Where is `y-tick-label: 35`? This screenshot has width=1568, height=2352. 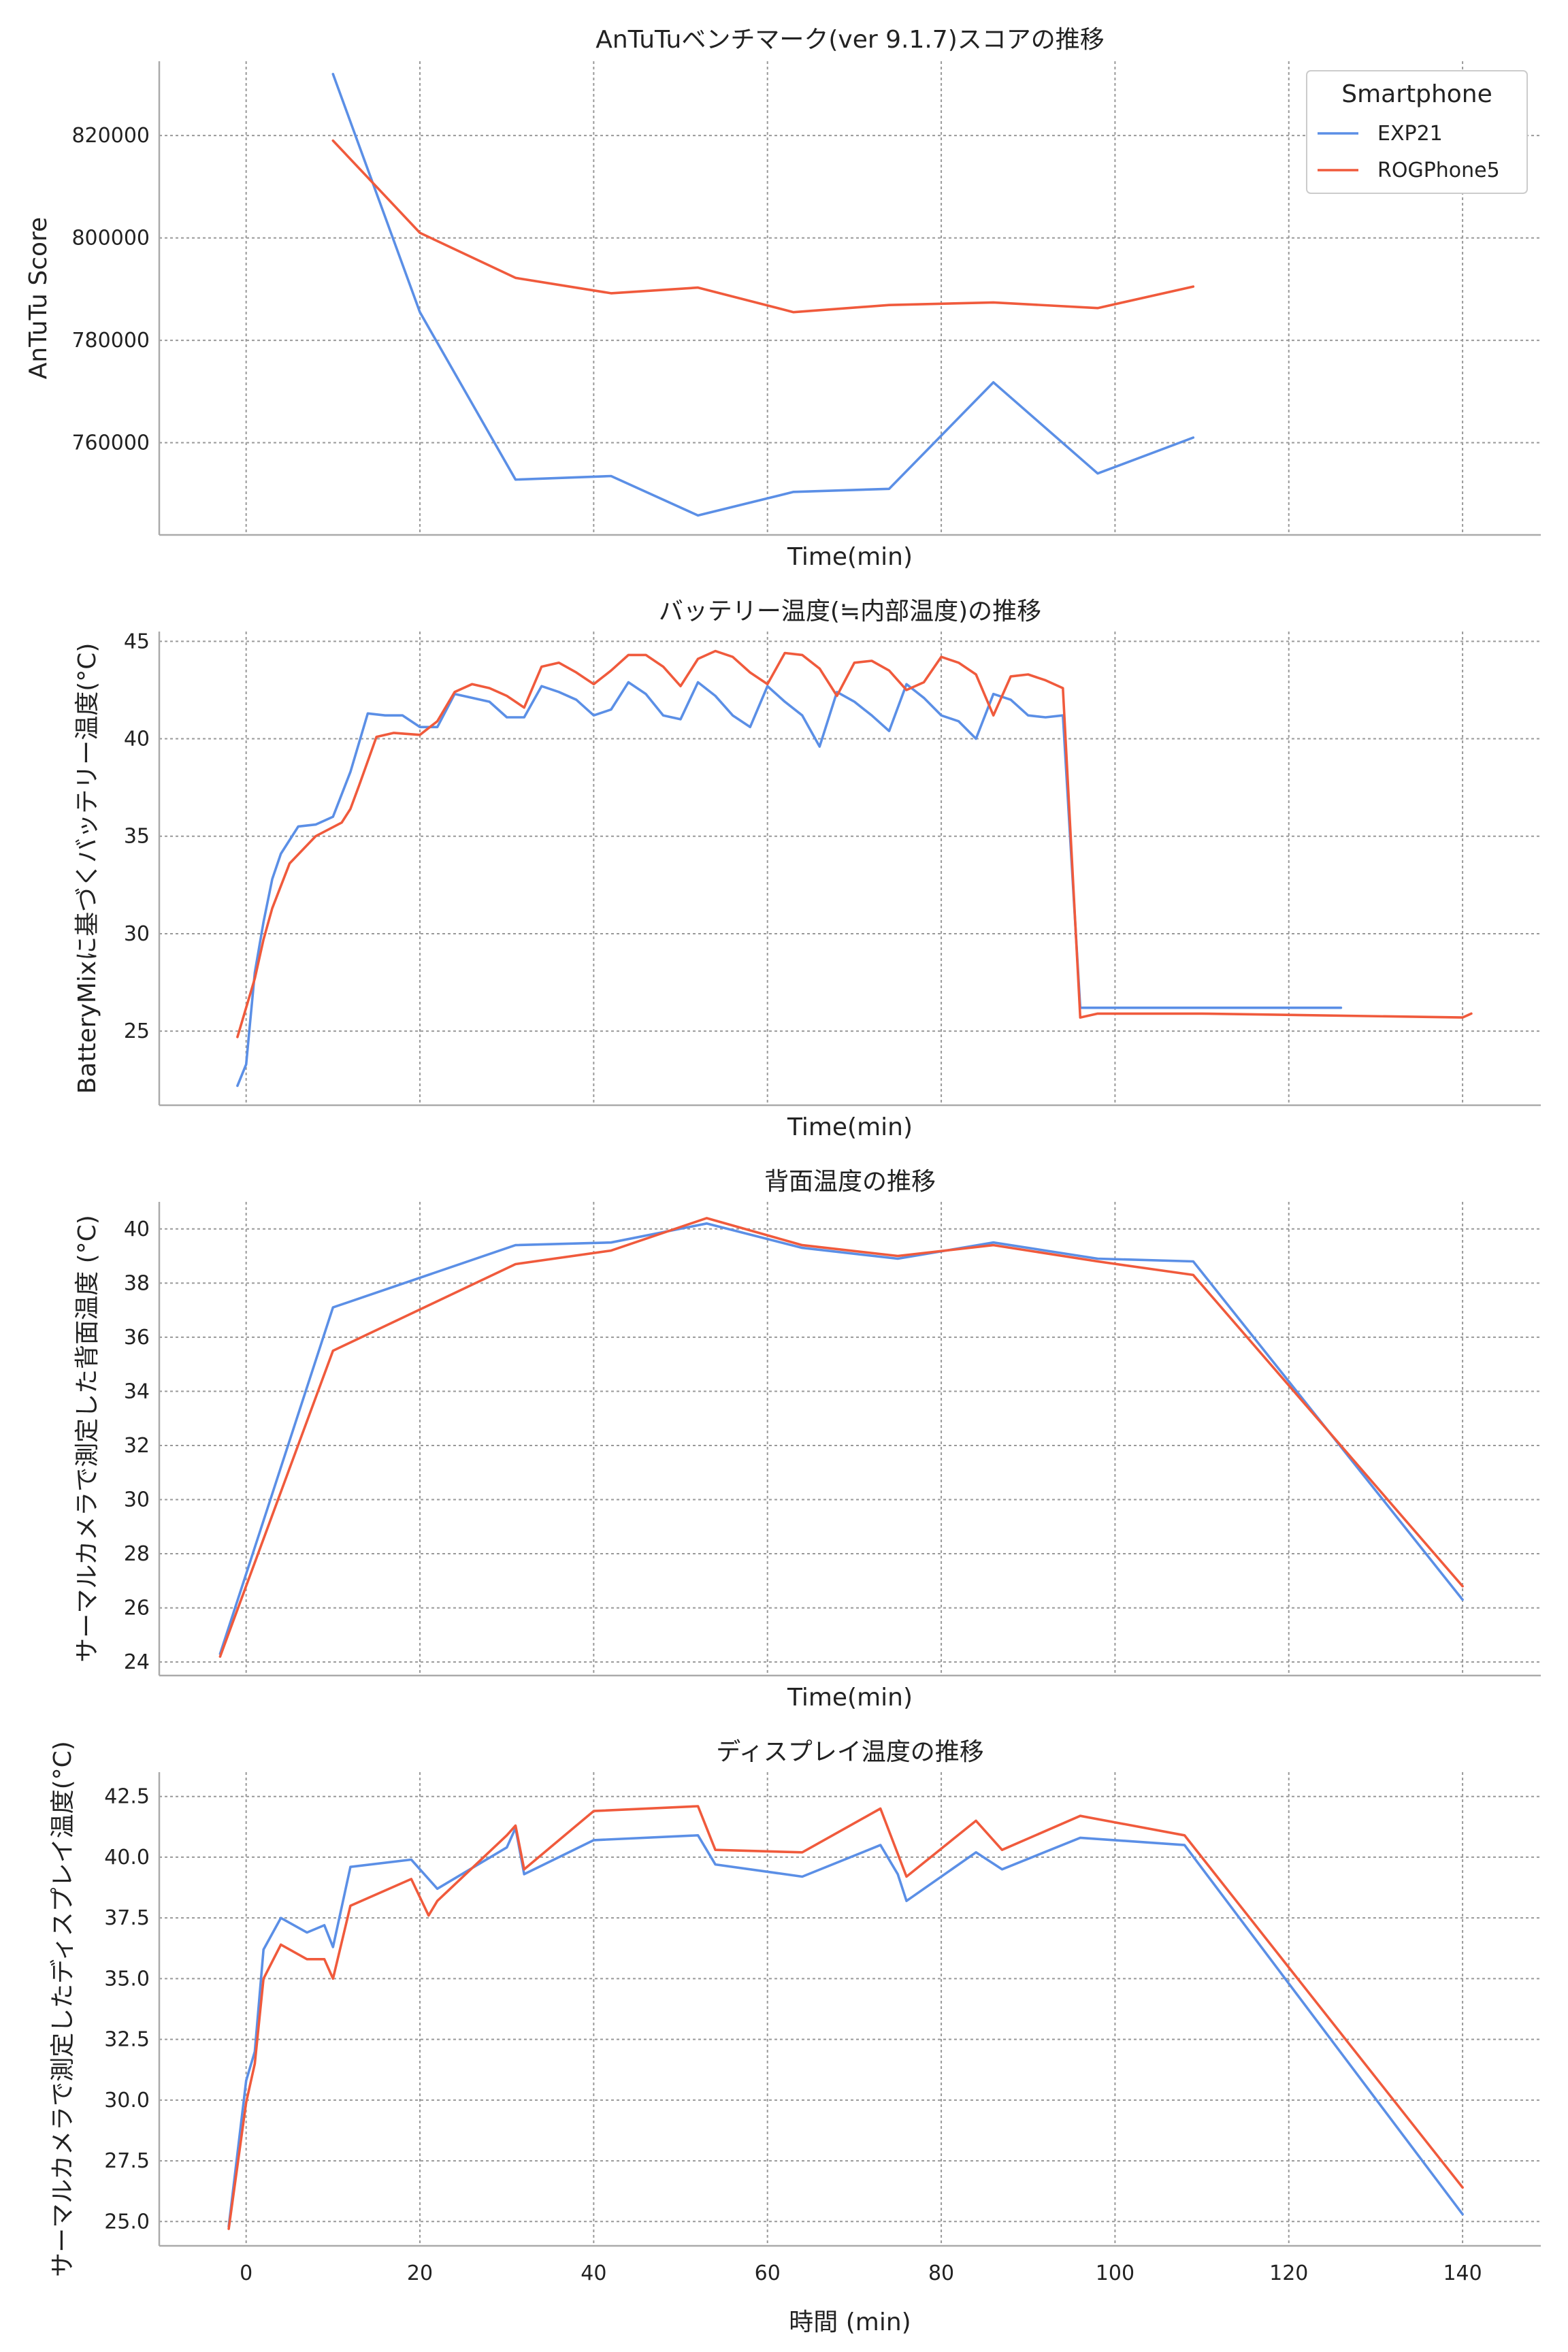
y-tick-label: 35 is located at coordinates (137, 837).